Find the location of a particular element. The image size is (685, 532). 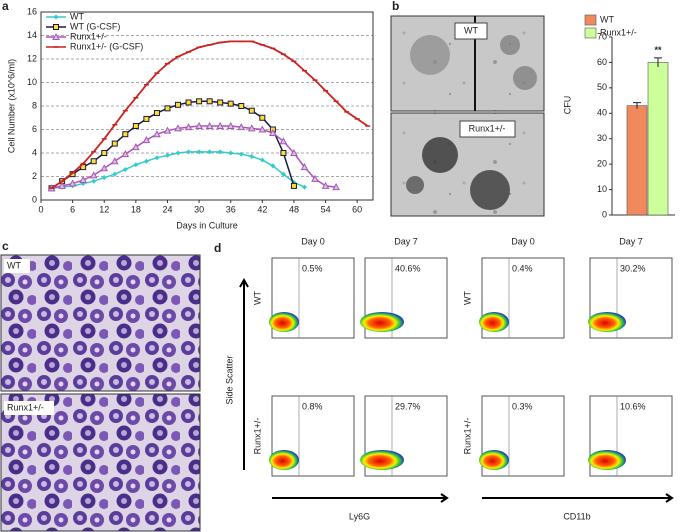

annotation: ** is located at coordinates (658, 50).